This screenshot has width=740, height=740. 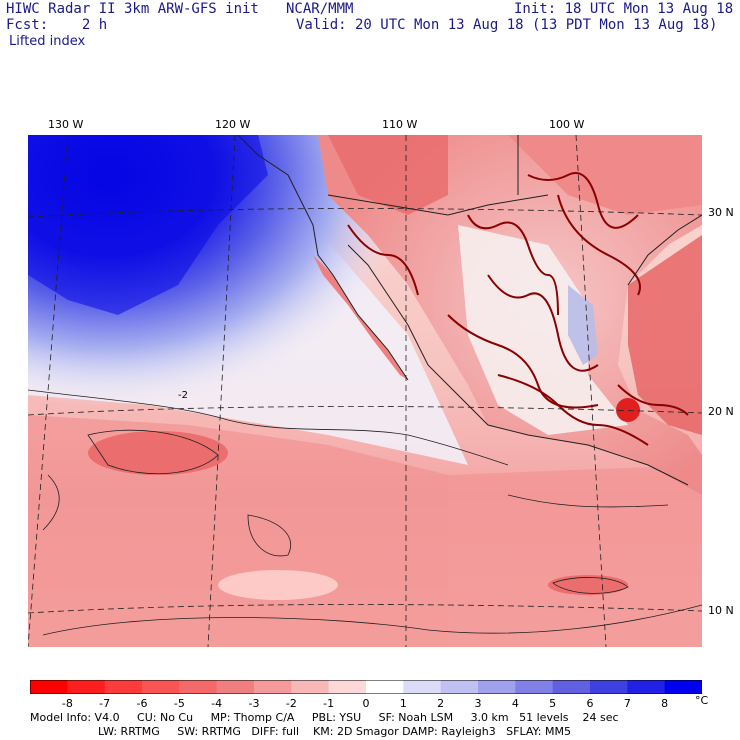 What do you see at coordinates (57, 25) in the screenshot?
I see `forecast-hour: Fcst: 2 h` at bounding box center [57, 25].